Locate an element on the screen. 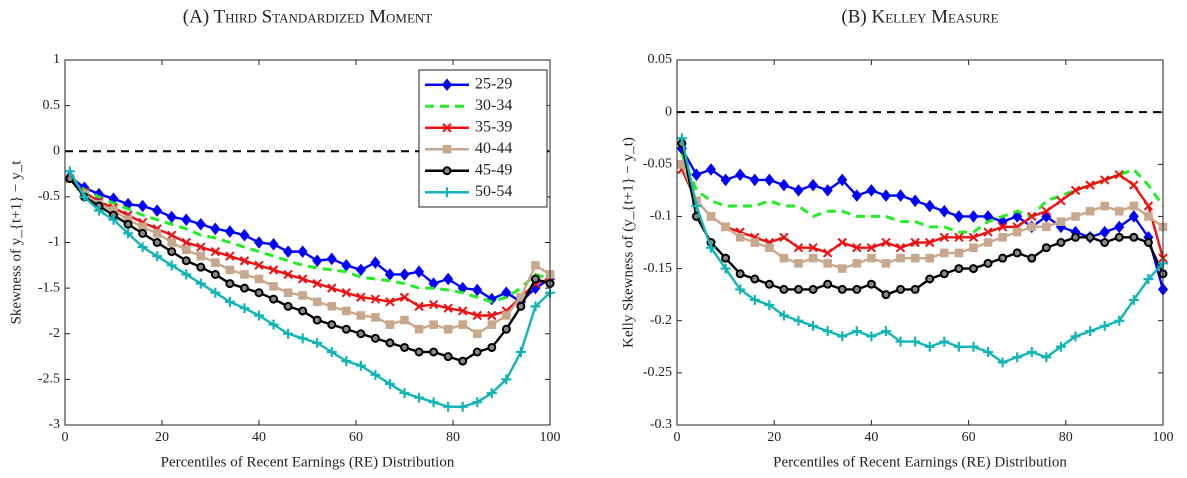 This screenshot has height=478, width=1187. x-tick-label: 0 is located at coordinates (65, 437).